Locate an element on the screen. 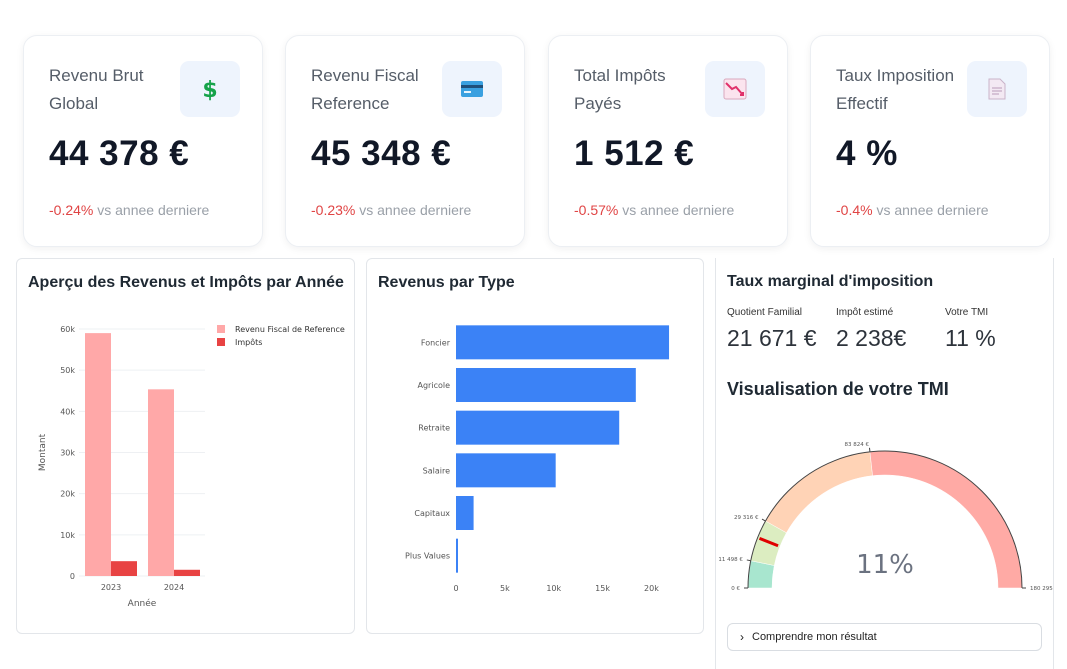  bar-foncier is located at coordinates (563, 342).